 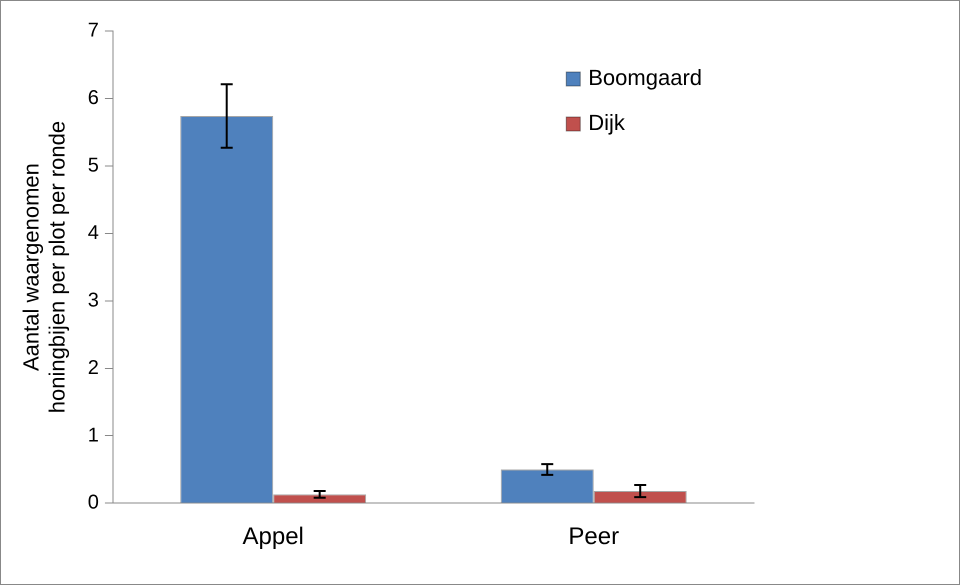 What do you see at coordinates (93, 165) in the screenshot?
I see `y-tick-label: 5` at bounding box center [93, 165].